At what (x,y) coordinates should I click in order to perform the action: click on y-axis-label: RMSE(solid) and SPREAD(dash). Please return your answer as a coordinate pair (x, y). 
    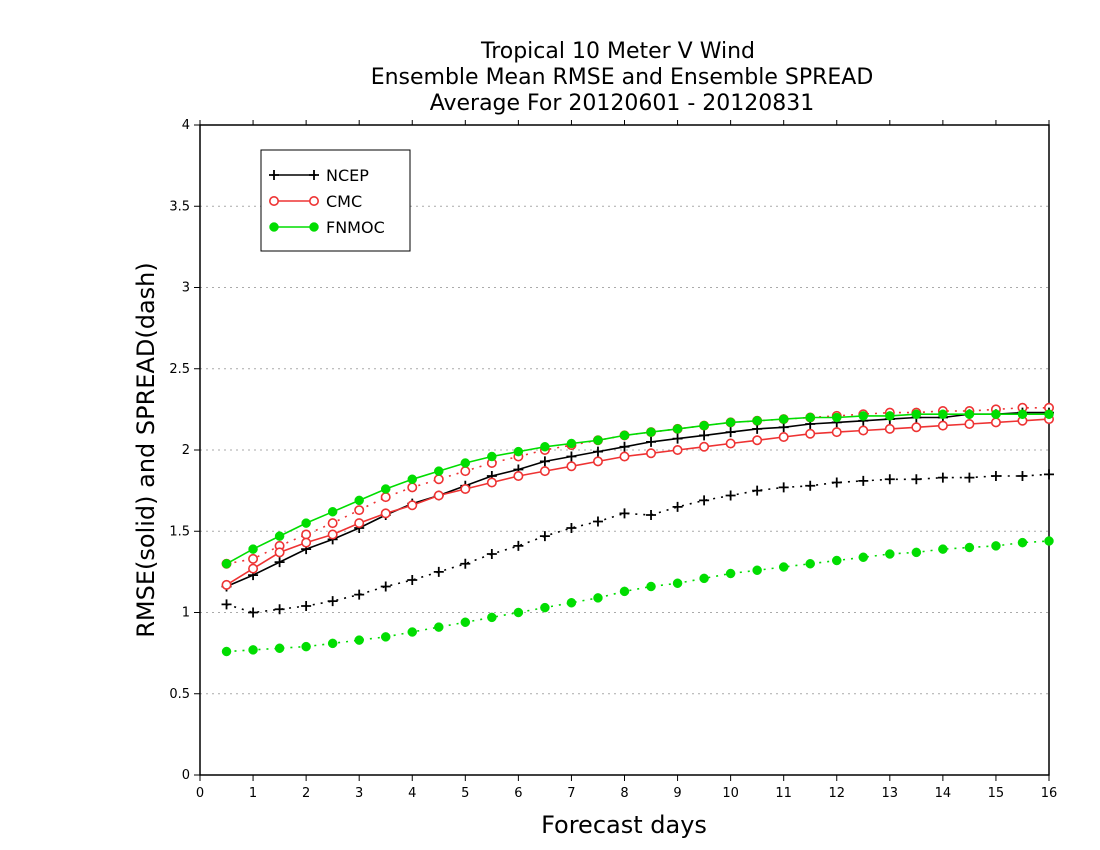
    Looking at the image, I should click on (146, 450).